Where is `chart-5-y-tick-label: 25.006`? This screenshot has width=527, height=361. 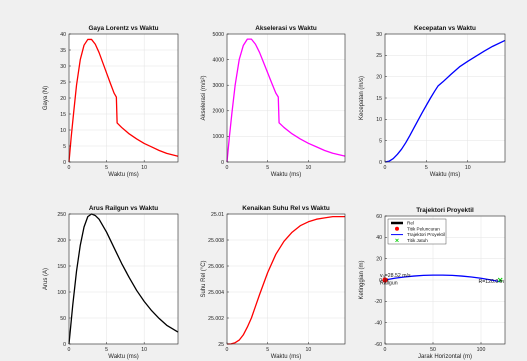 chart-5-y-tick-label: 25.006 is located at coordinates (216, 267).